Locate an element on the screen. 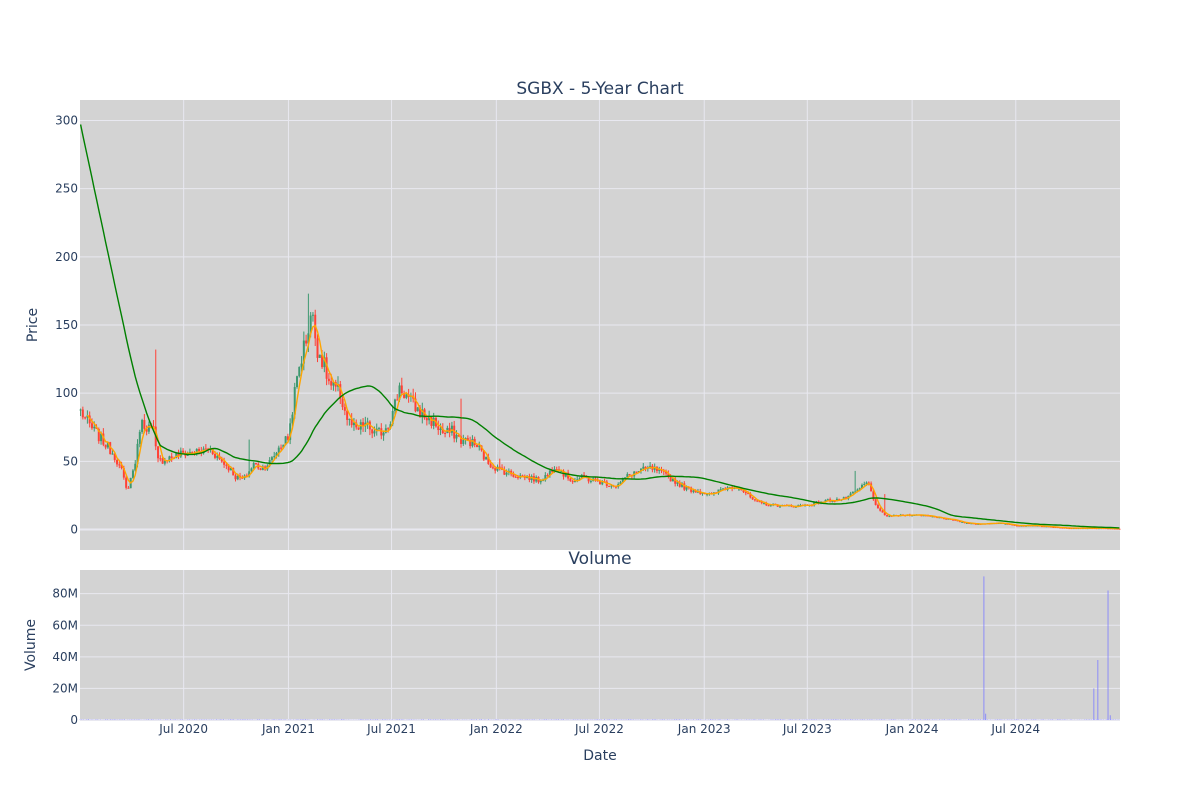  x-tick-label: Jan 2023 is located at coordinates (704, 729).